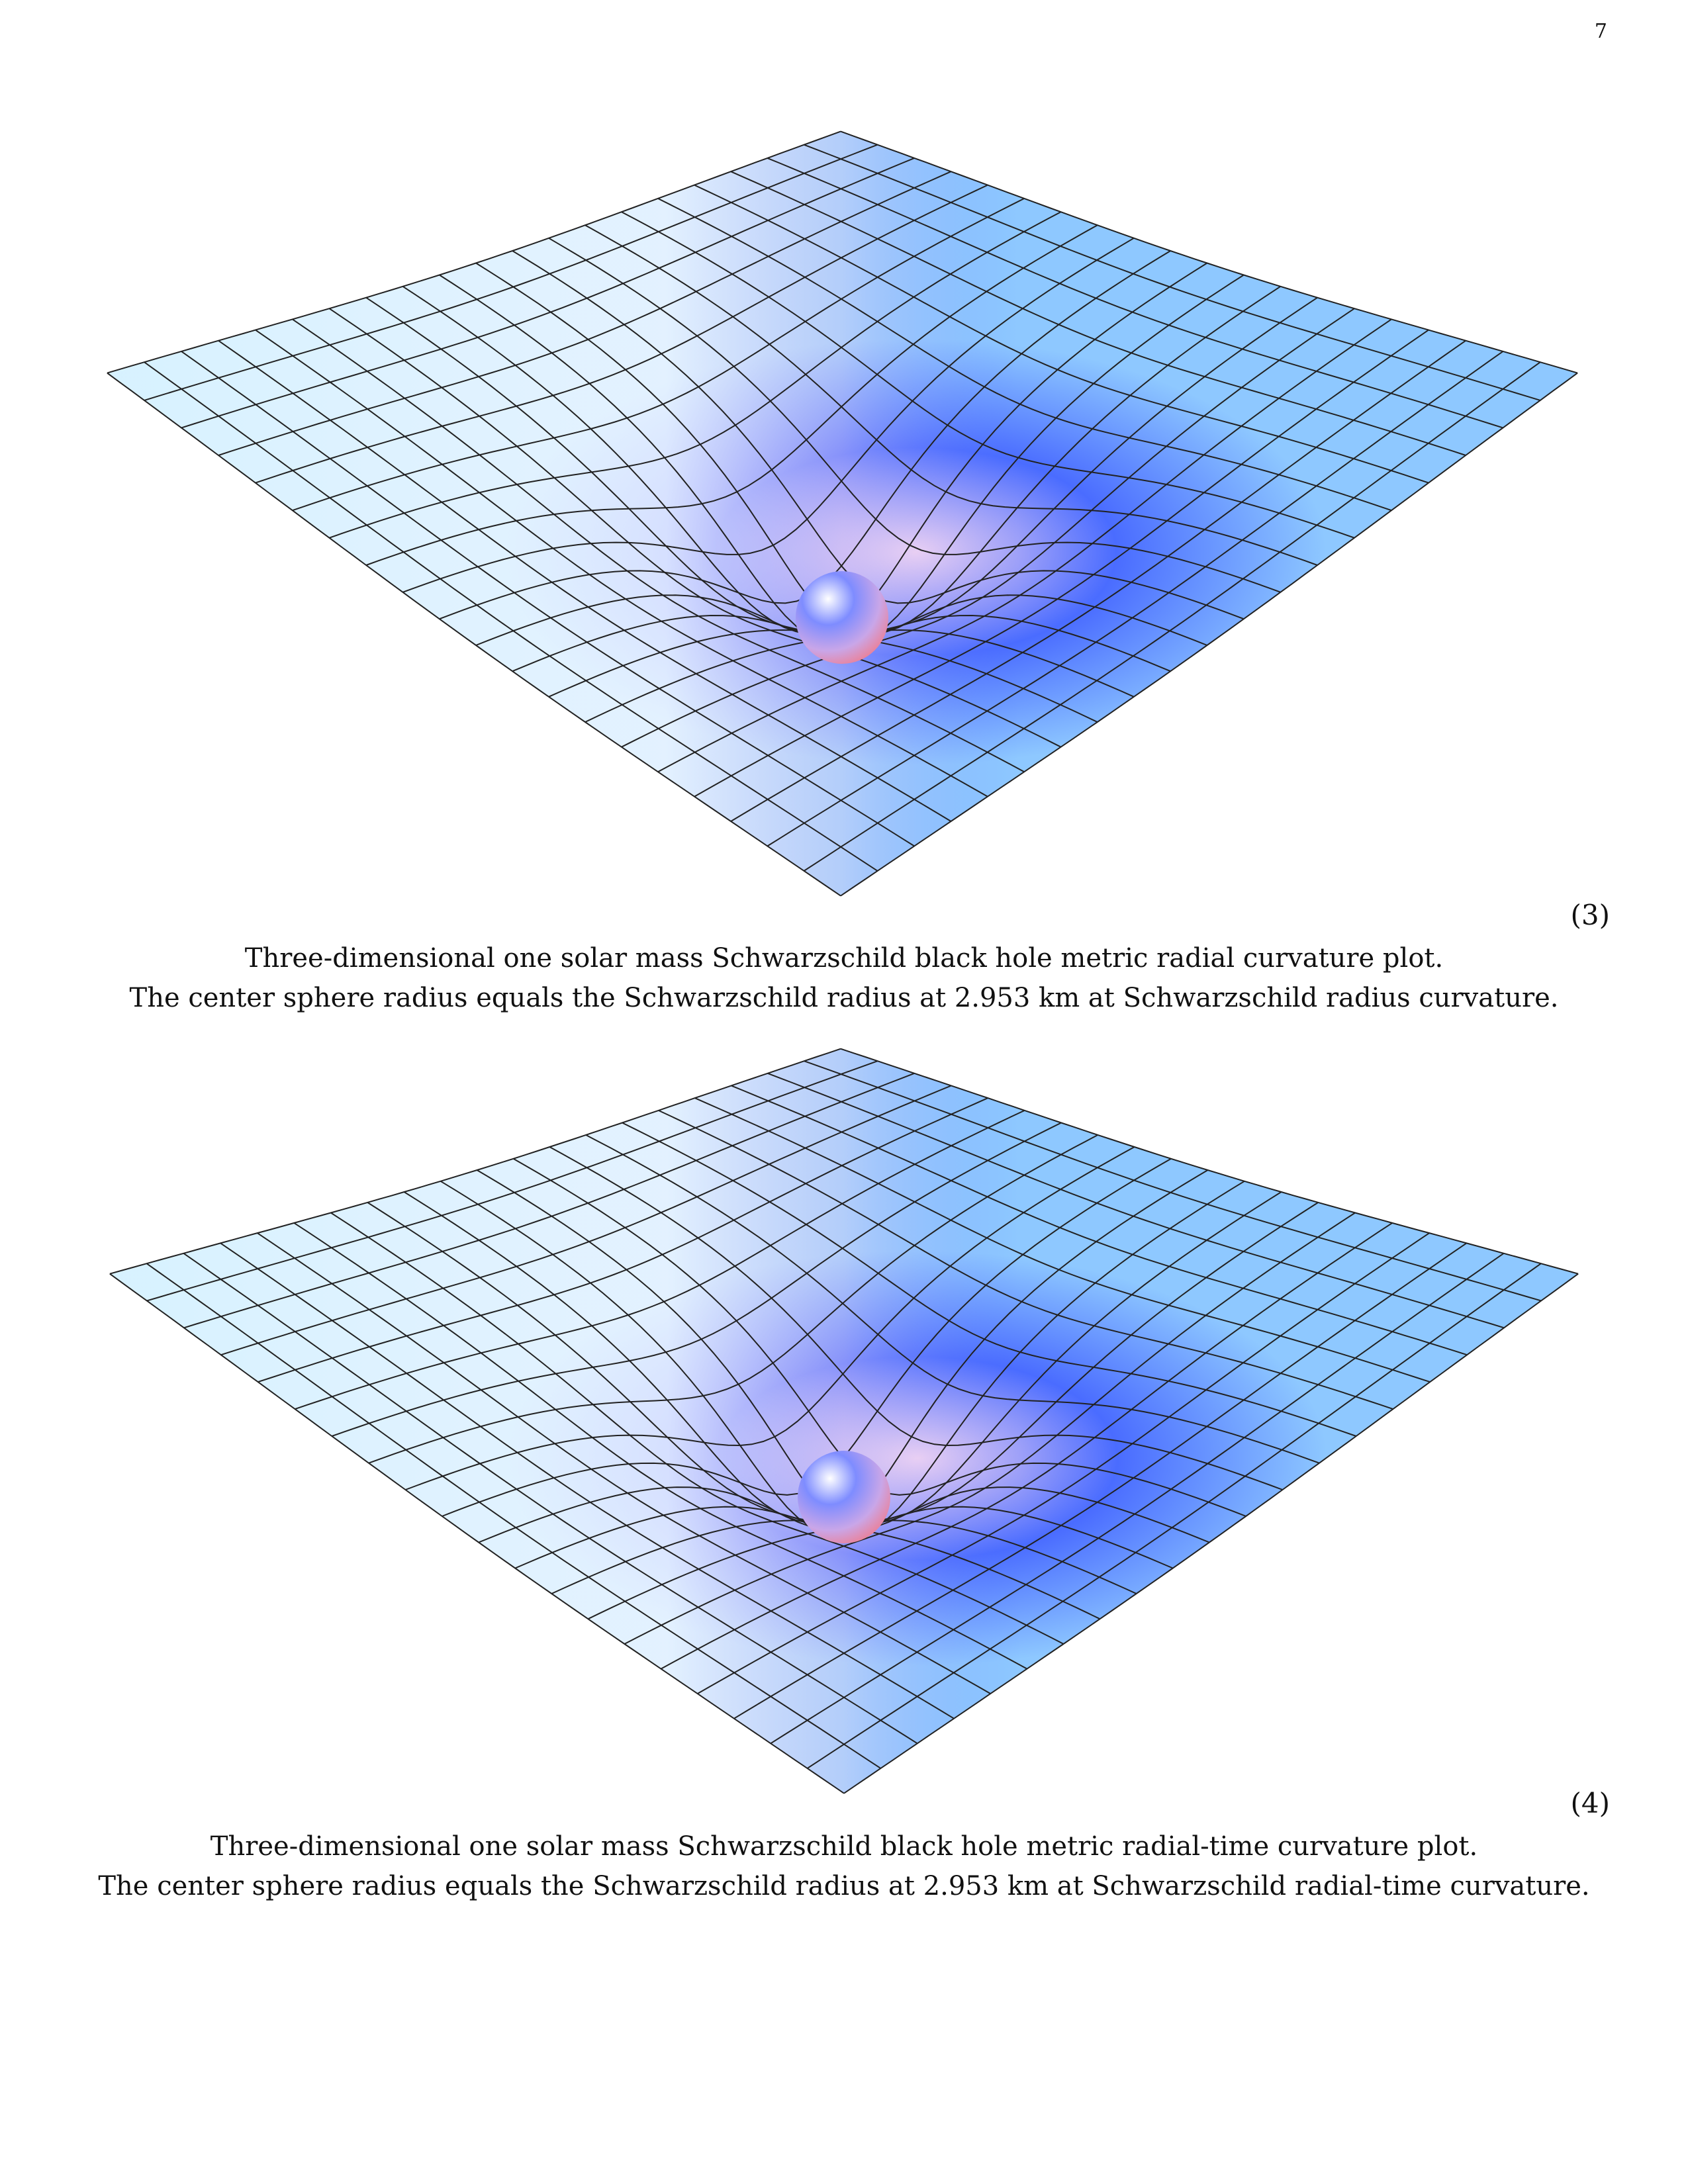 The height and width of the screenshot is (2184, 1688). Describe the element at coordinates (1600, 32) in the screenshot. I see `page-number: 7` at that location.